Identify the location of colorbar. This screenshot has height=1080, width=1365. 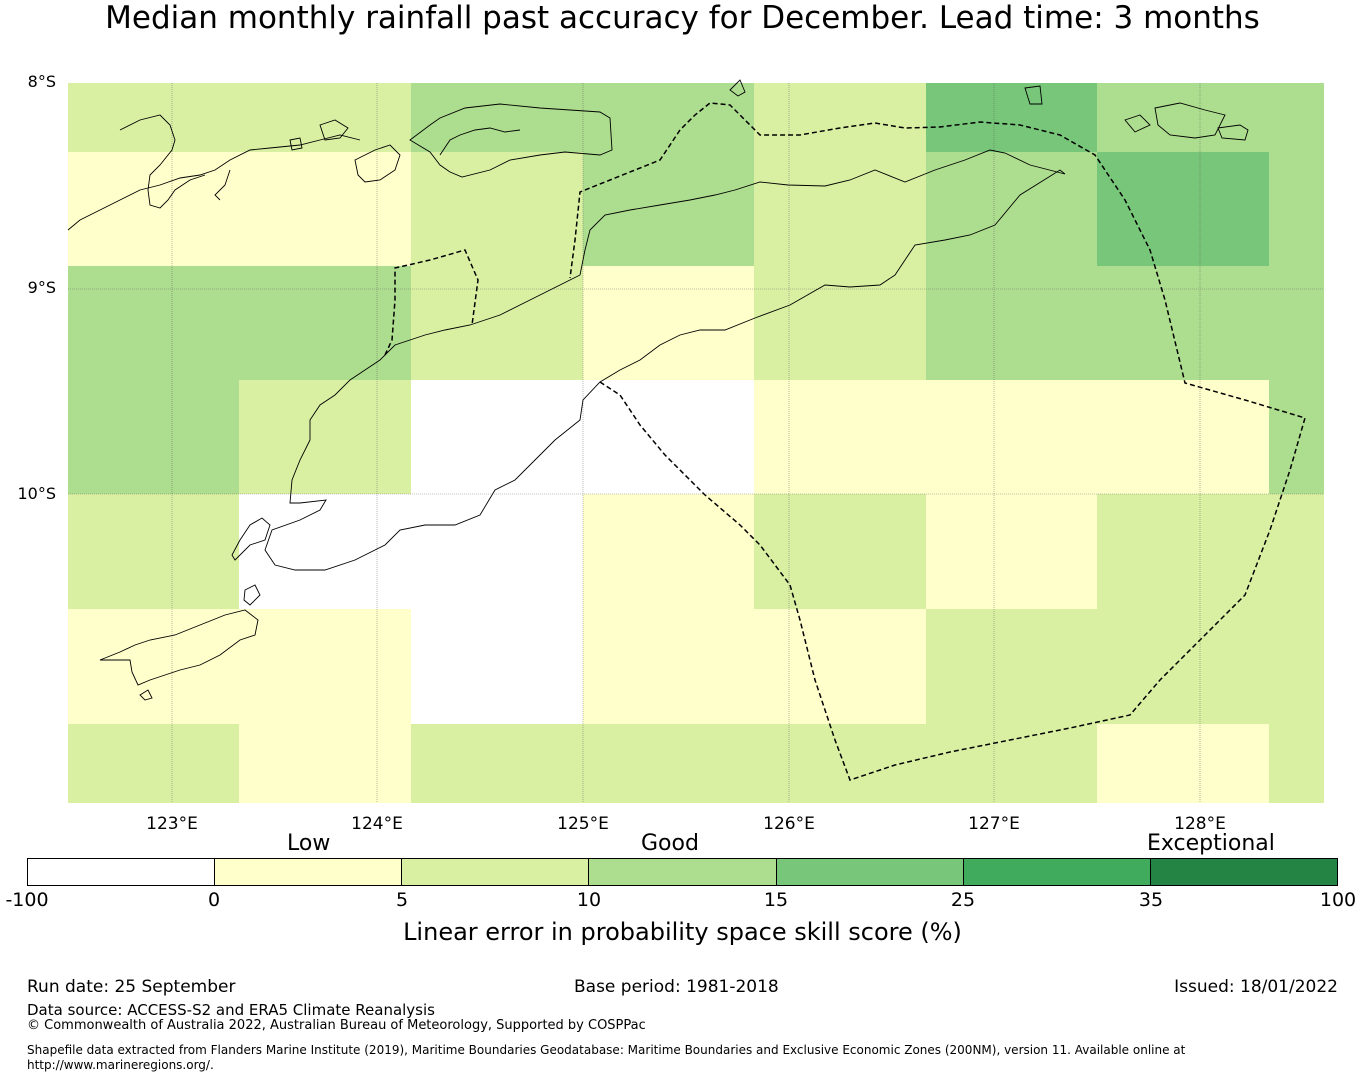
(682, 872).